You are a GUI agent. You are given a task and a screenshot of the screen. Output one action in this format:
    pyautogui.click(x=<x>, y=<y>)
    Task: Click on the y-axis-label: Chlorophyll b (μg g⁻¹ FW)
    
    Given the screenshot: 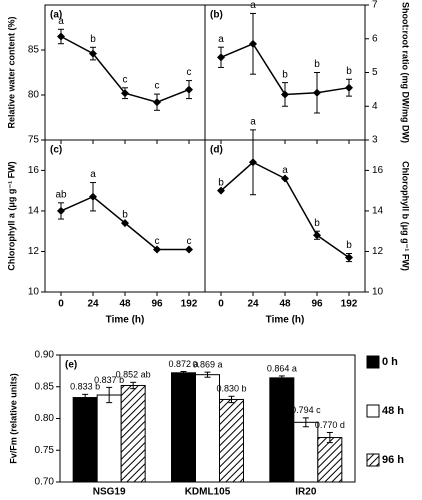 What is the action you would take?
    pyautogui.click(x=406, y=216)
    